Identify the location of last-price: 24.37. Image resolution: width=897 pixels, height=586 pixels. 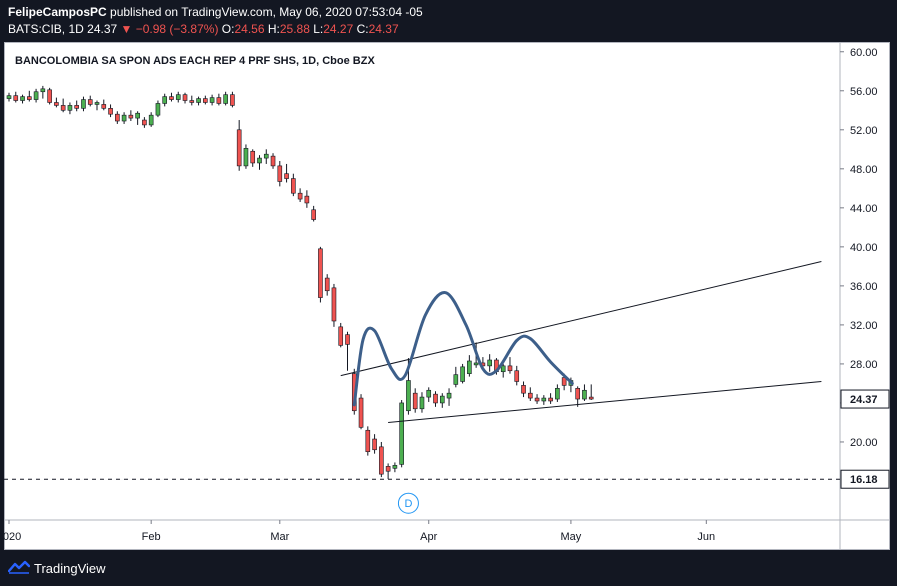
(102, 29).